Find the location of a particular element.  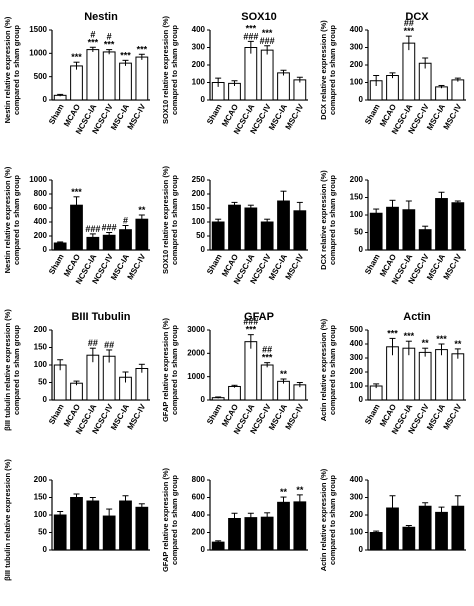

chart-title: Actin is located at coordinates (417, 317).